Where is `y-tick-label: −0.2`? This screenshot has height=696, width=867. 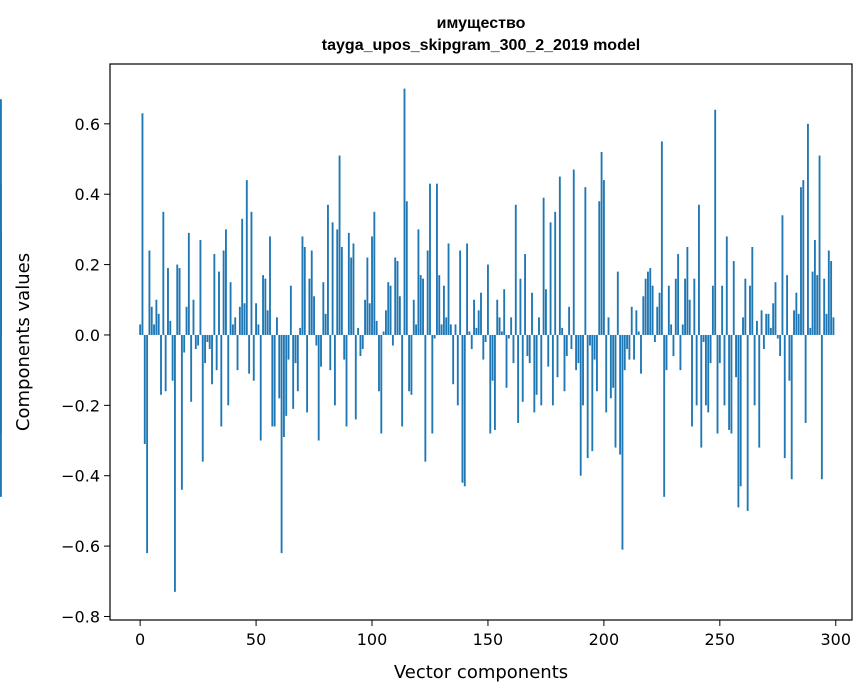
y-tick-label: −0.2 is located at coordinates (80, 405).